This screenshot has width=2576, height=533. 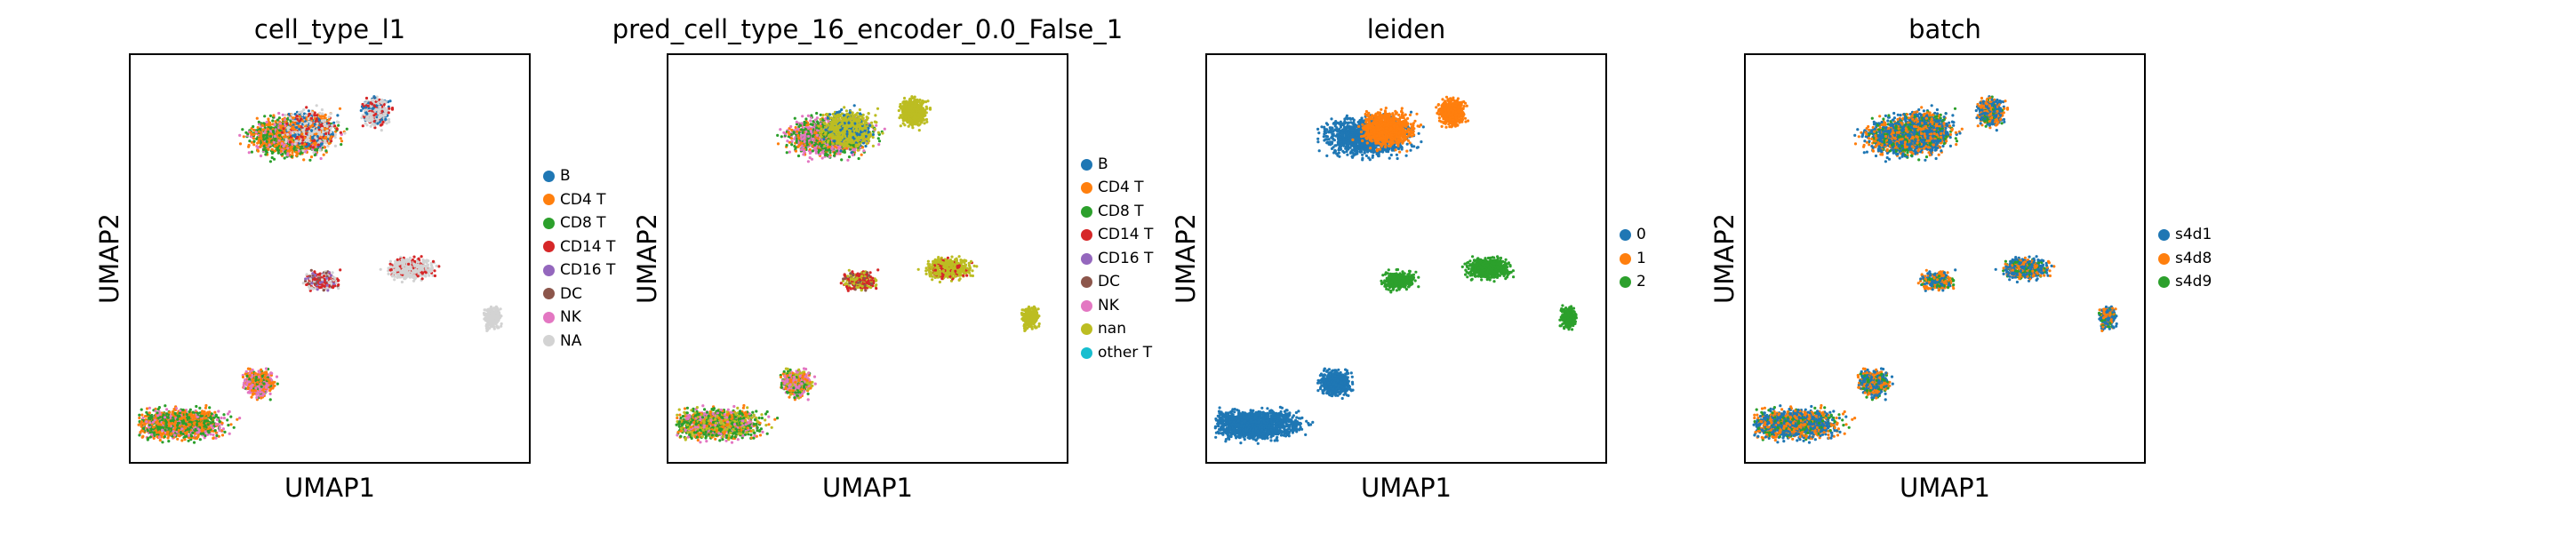 What do you see at coordinates (330, 258) in the screenshot?
I see `plot-area` at bounding box center [330, 258].